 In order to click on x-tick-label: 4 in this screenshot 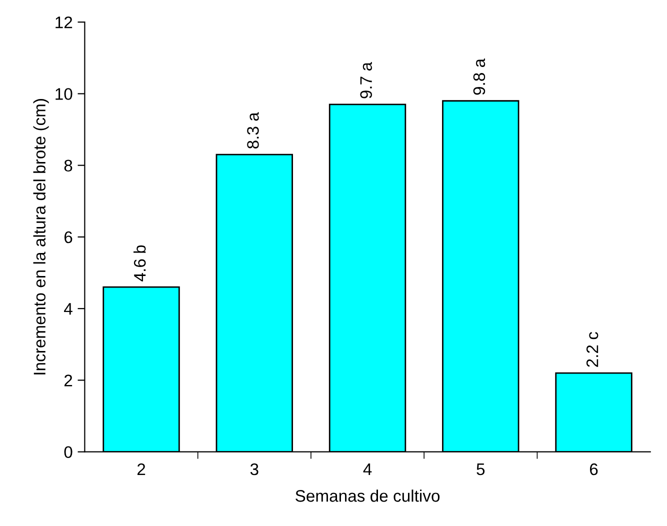, I will do `click(367, 470)`.